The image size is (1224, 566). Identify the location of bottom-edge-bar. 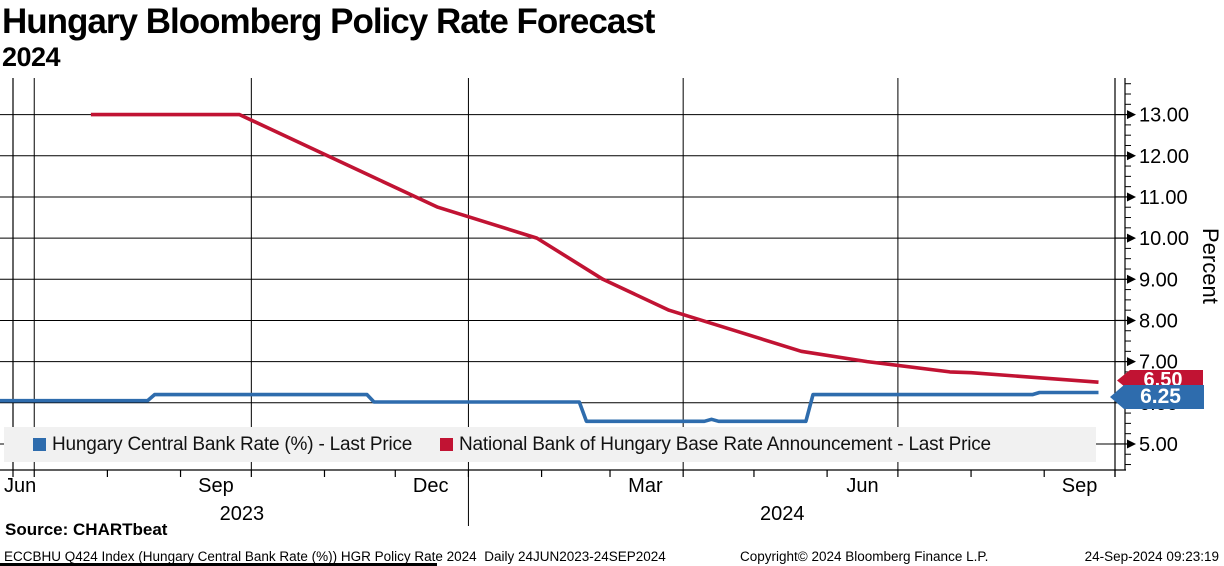
(218, 564).